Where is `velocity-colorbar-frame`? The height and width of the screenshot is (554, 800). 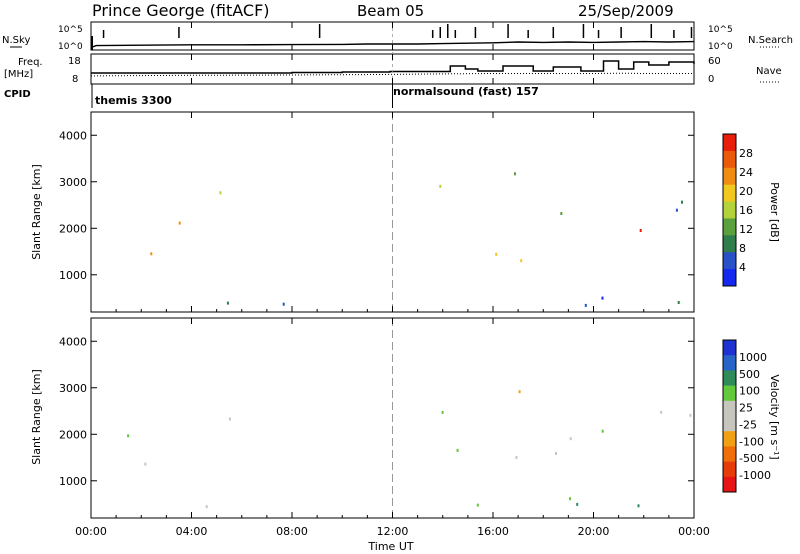
velocity-colorbar-frame is located at coordinates (729, 416).